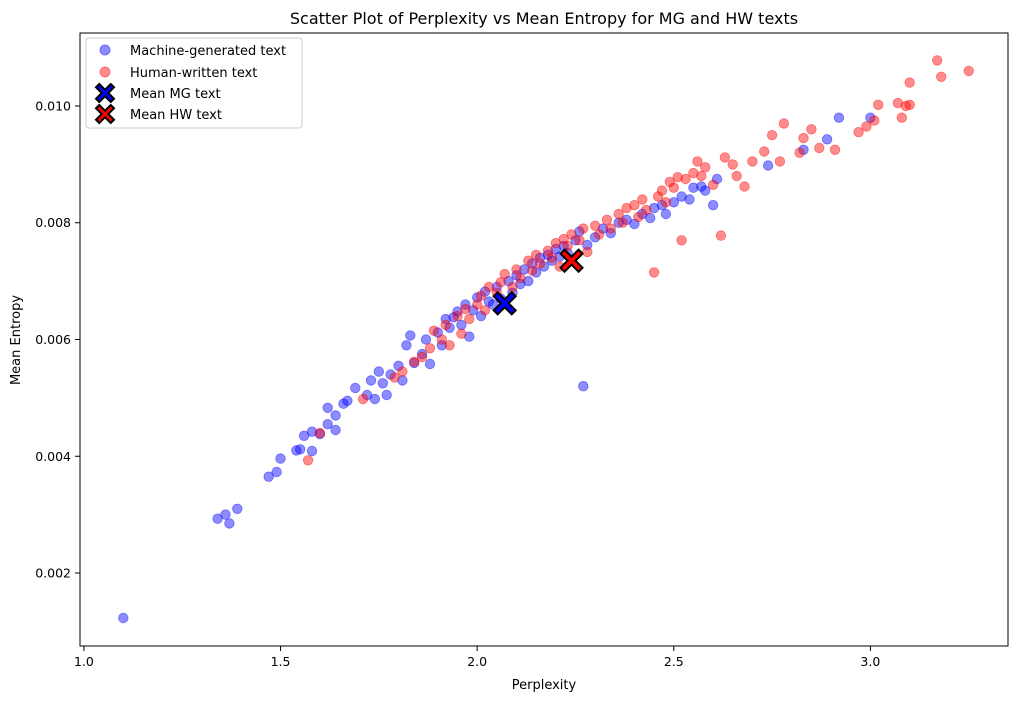  Describe the element at coordinates (16, 340) in the screenshot. I see `y-axis-label: Mean Entropy` at that location.